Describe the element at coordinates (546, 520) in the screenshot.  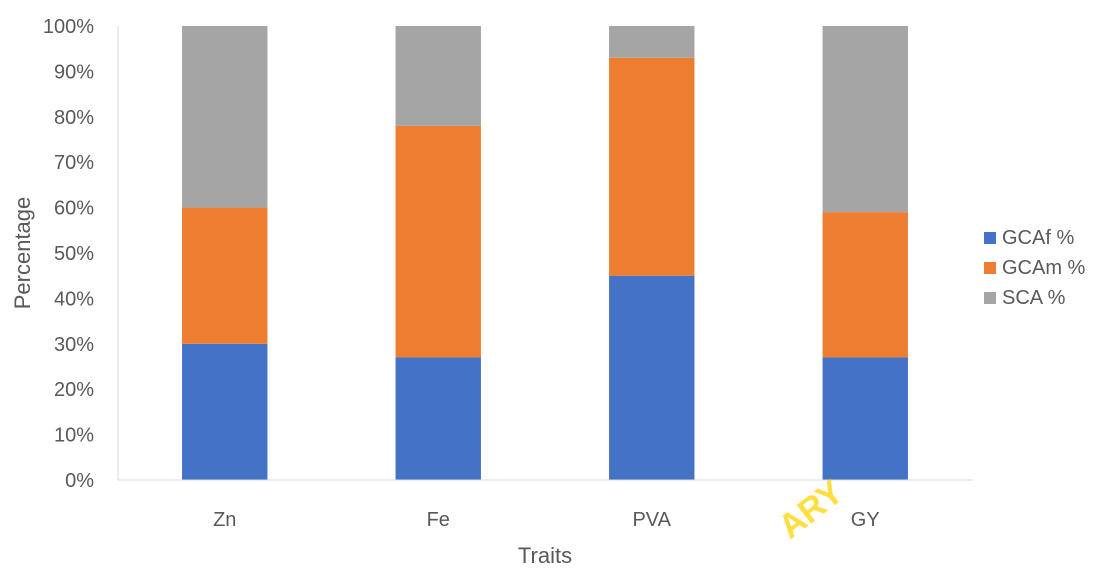
I see `x-tick-labels: Zn Fe PVA GY` at that location.